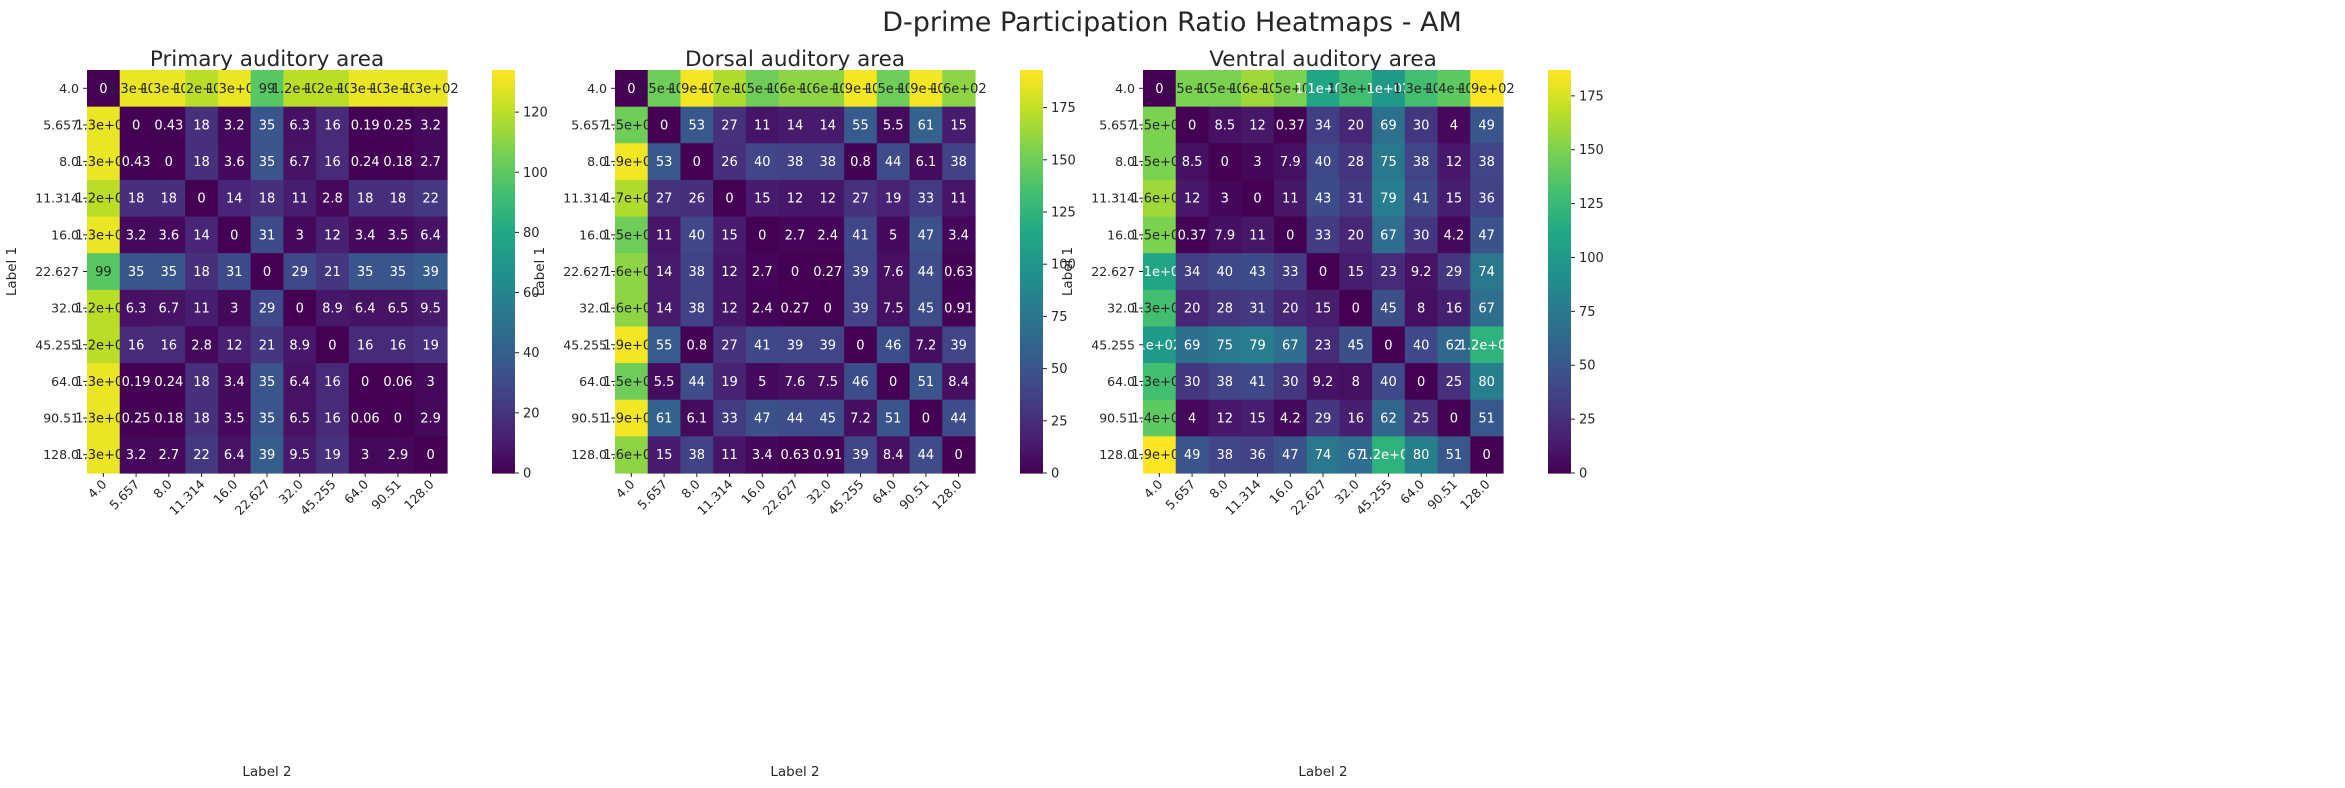  What do you see at coordinates (136, 162) in the screenshot?
I see `cell-annotation: 0.43` at bounding box center [136, 162].